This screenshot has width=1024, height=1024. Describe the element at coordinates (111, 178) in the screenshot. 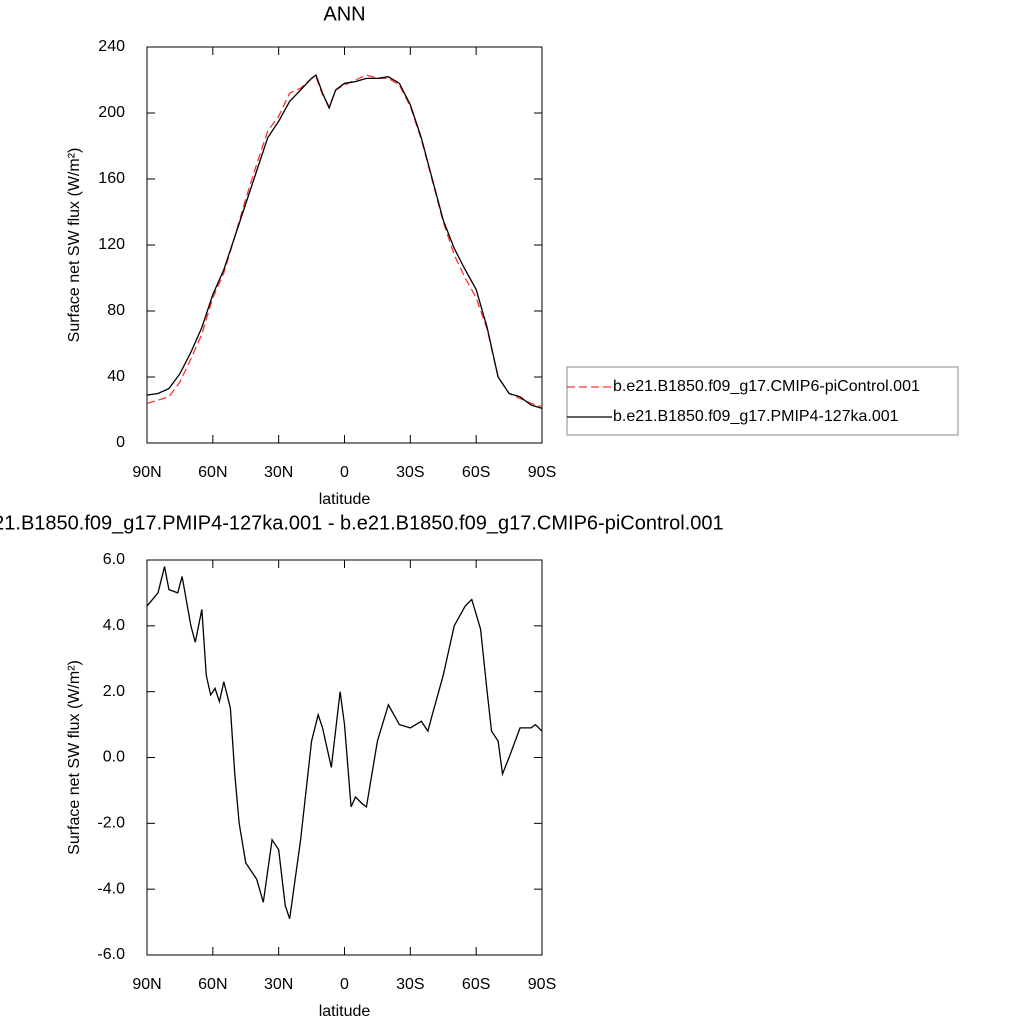

I see `y-tick-label: 160` at that location.